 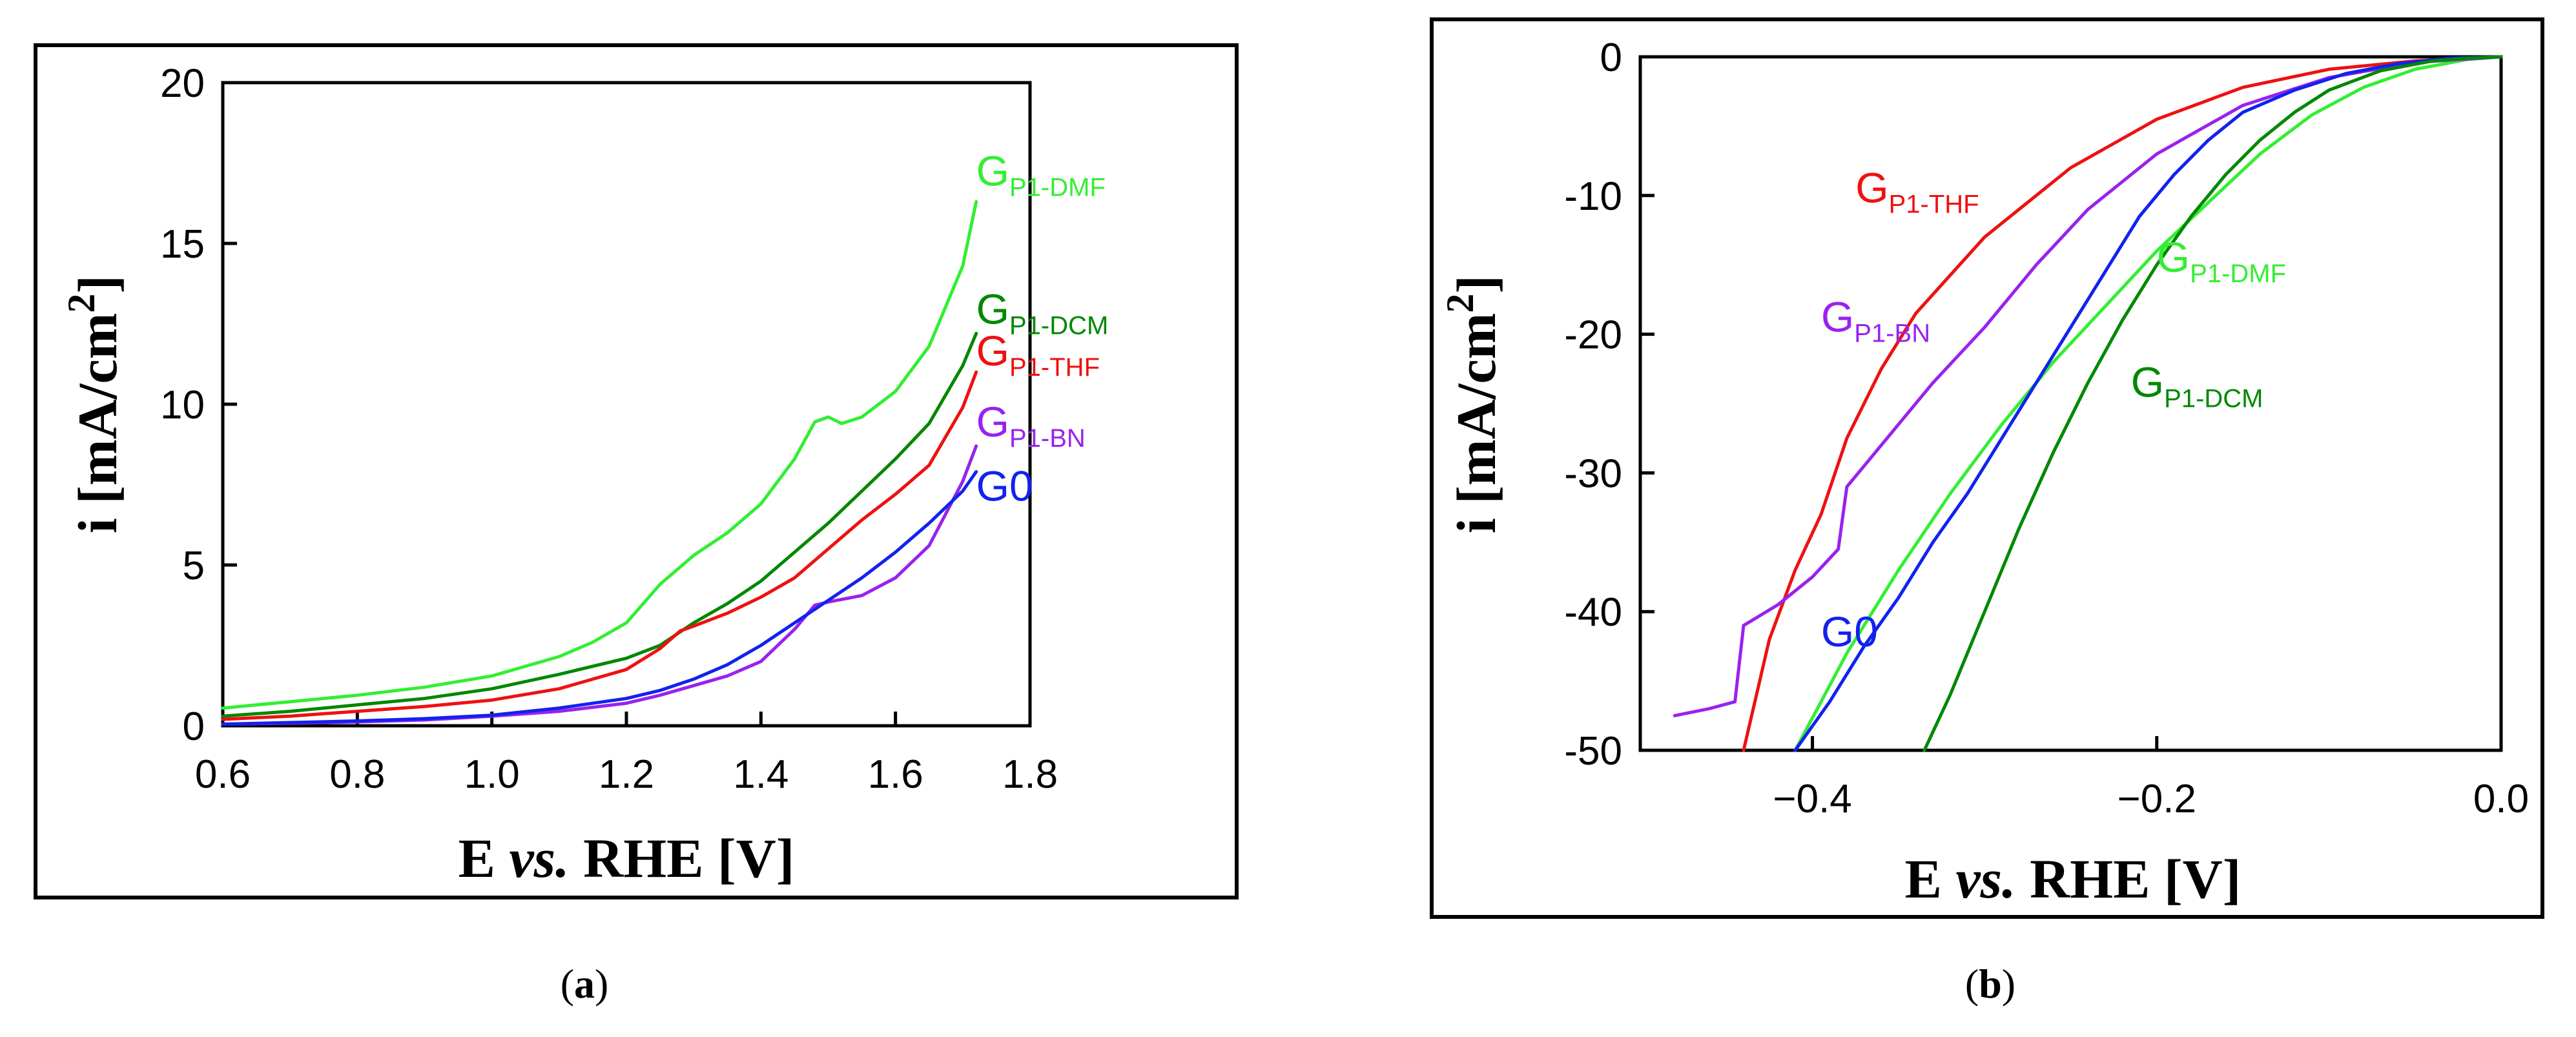 What do you see at coordinates (194, 566) in the screenshot?
I see `y-tick-label: 5` at bounding box center [194, 566].